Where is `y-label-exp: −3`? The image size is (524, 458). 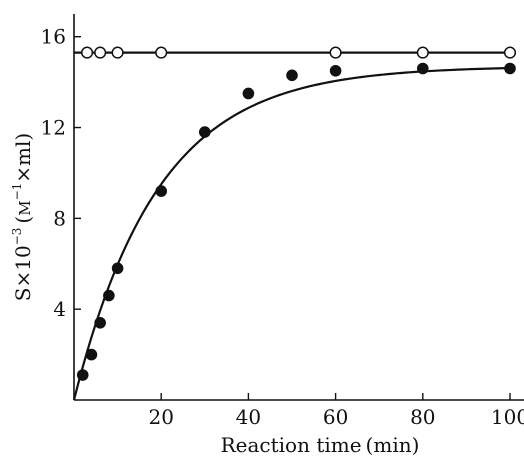 y-label-exp: −3 is located at coordinates (17, 237).